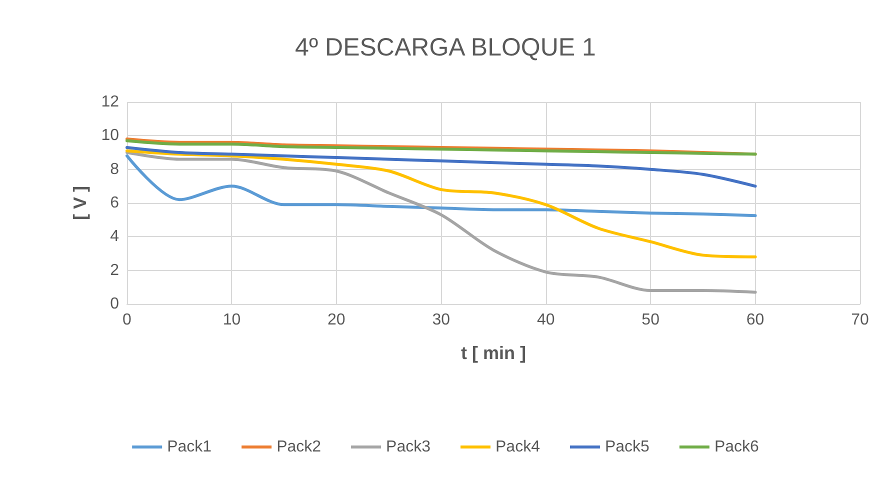 This screenshot has width=891, height=482. Describe the element at coordinates (493, 353) in the screenshot. I see `x-axis-title: t [ min ]` at that location.